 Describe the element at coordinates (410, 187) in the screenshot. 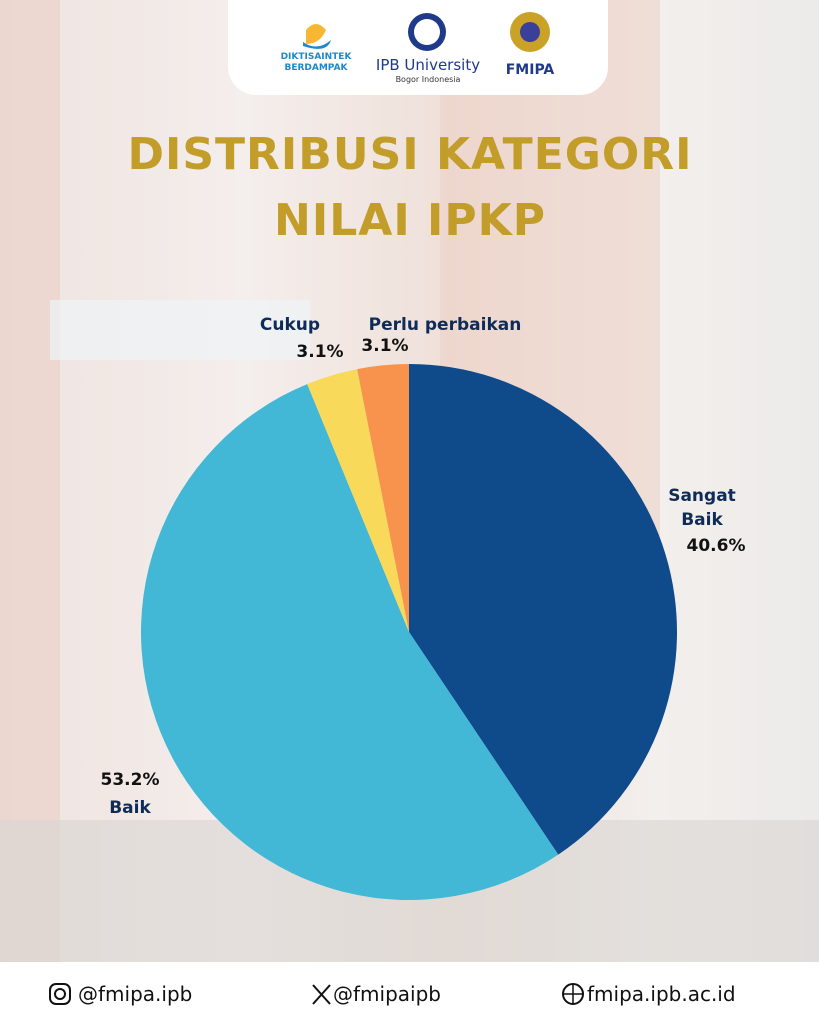

I see `chart-title: DISTRIBUSI KATEGORI NILAI IPKP` at that location.